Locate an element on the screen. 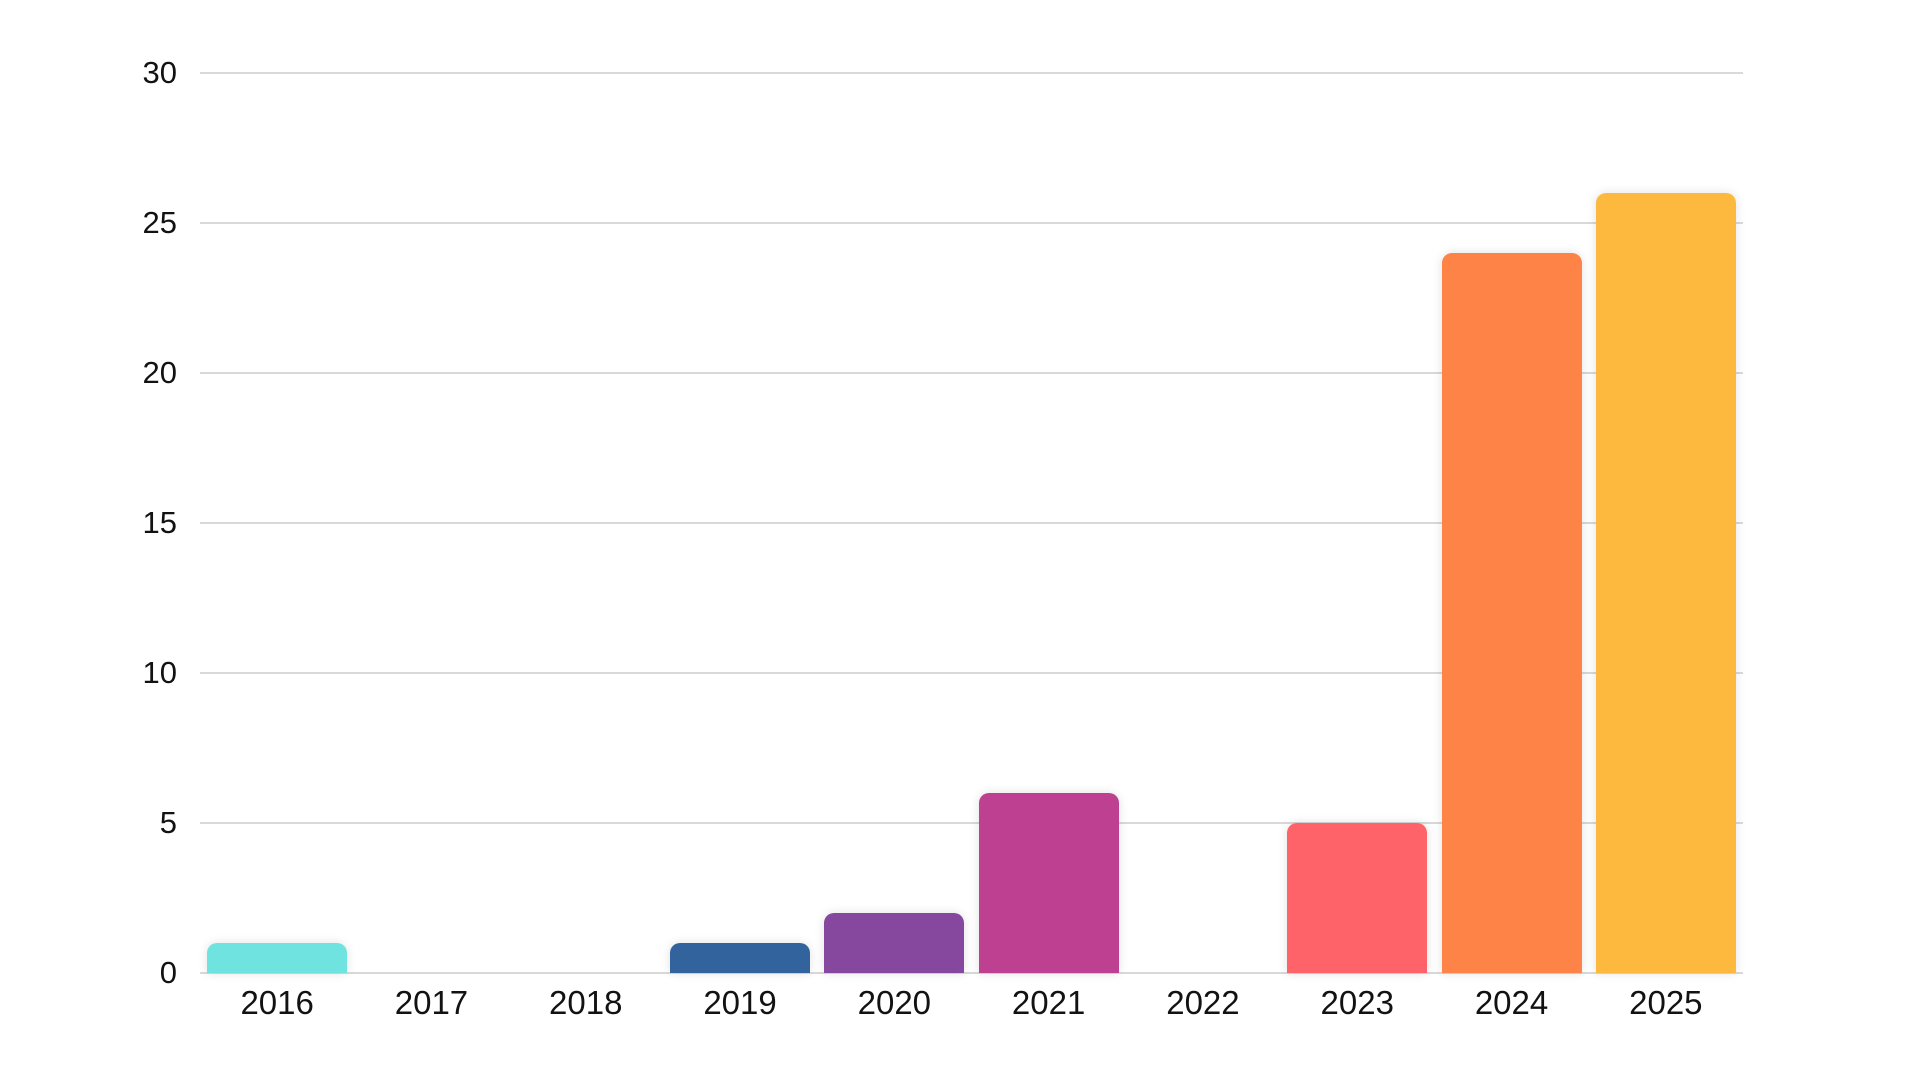 The width and height of the screenshot is (1920, 1080). bar-2025 is located at coordinates (1665, 583).